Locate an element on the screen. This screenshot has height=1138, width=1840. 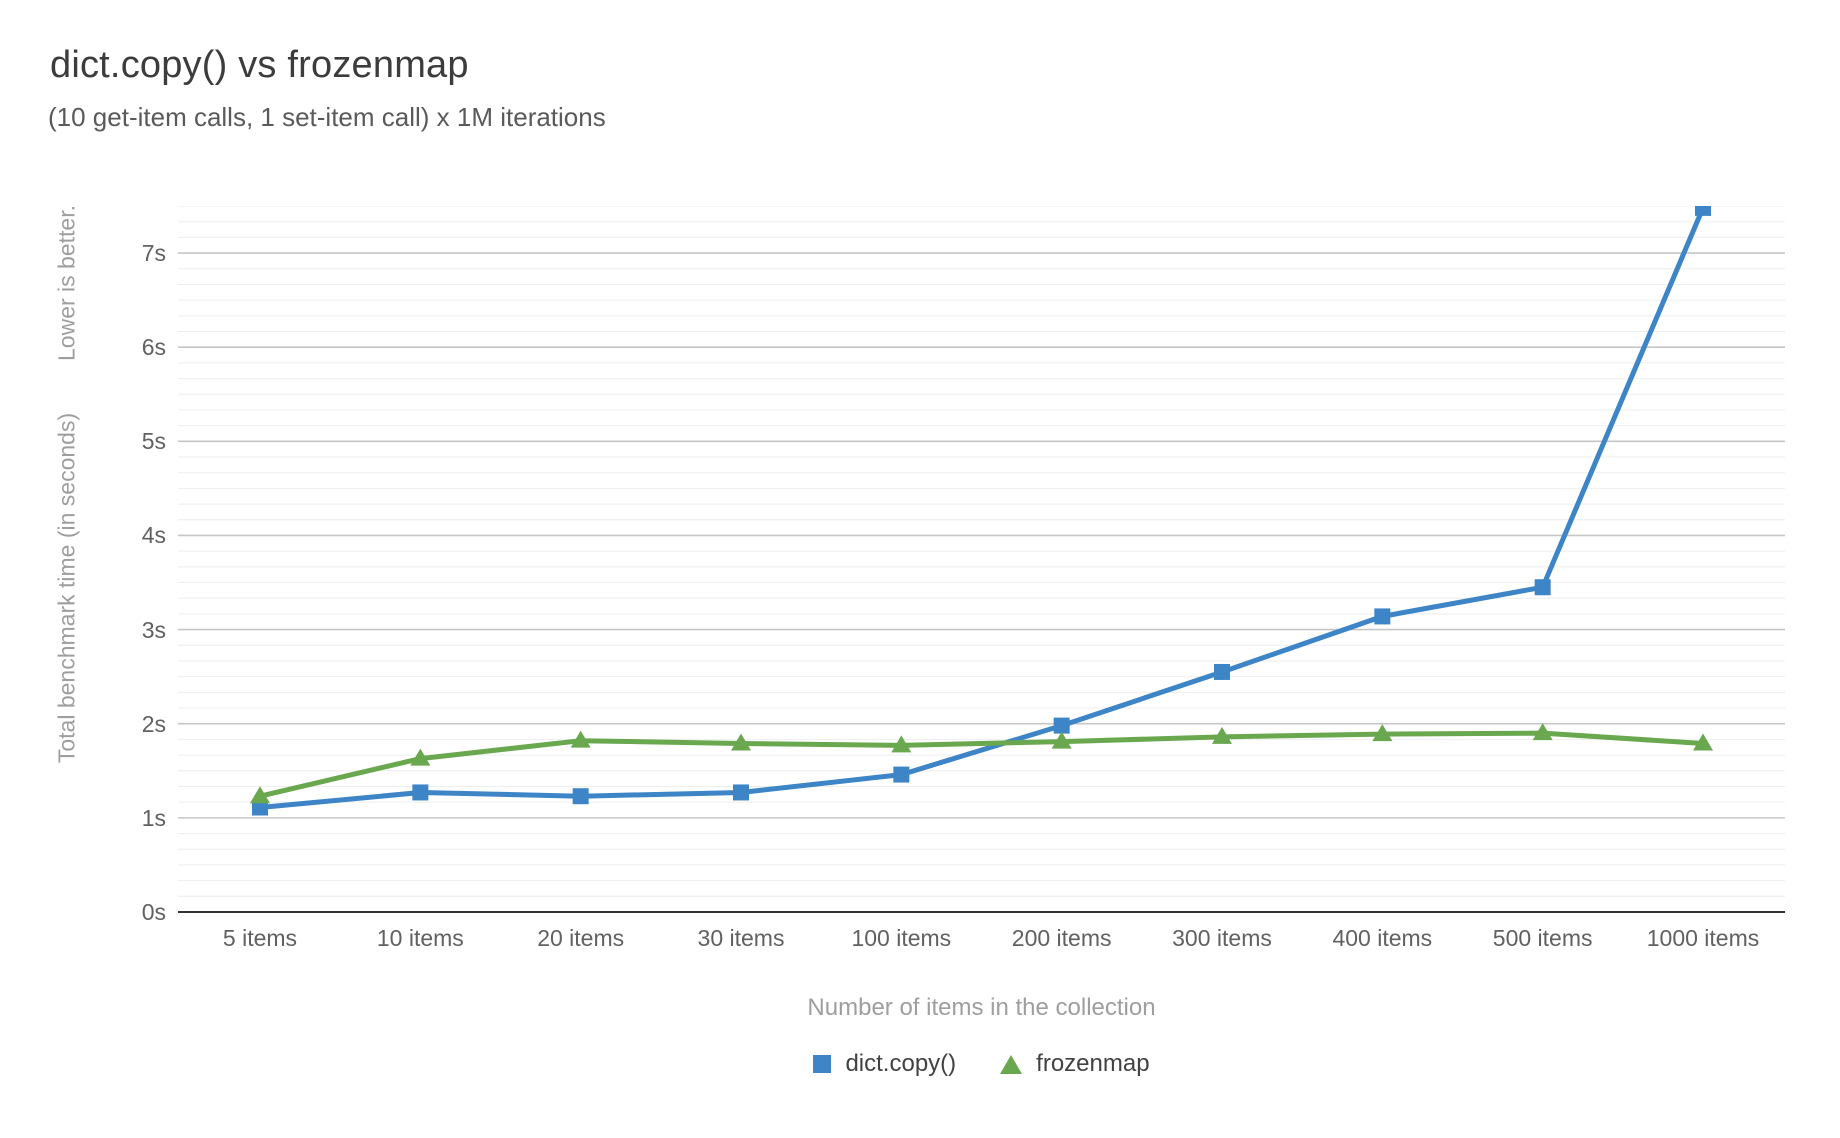
x-tick-label: 30 items is located at coordinates (741, 938).